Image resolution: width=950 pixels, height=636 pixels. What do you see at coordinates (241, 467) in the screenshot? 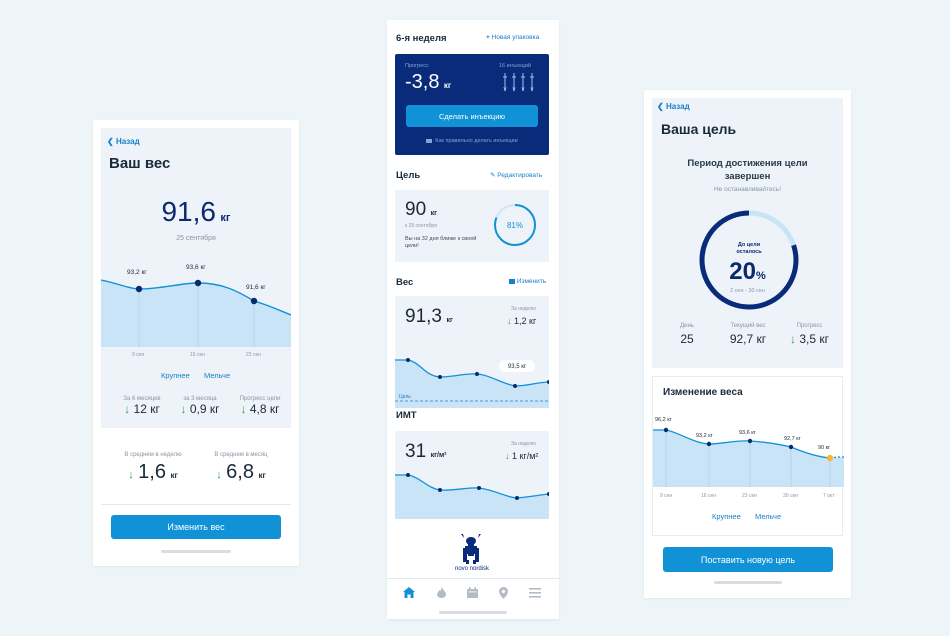
I see `avg-month: В среднем в месяц ↓ 6,8 кг` at bounding box center [241, 467].